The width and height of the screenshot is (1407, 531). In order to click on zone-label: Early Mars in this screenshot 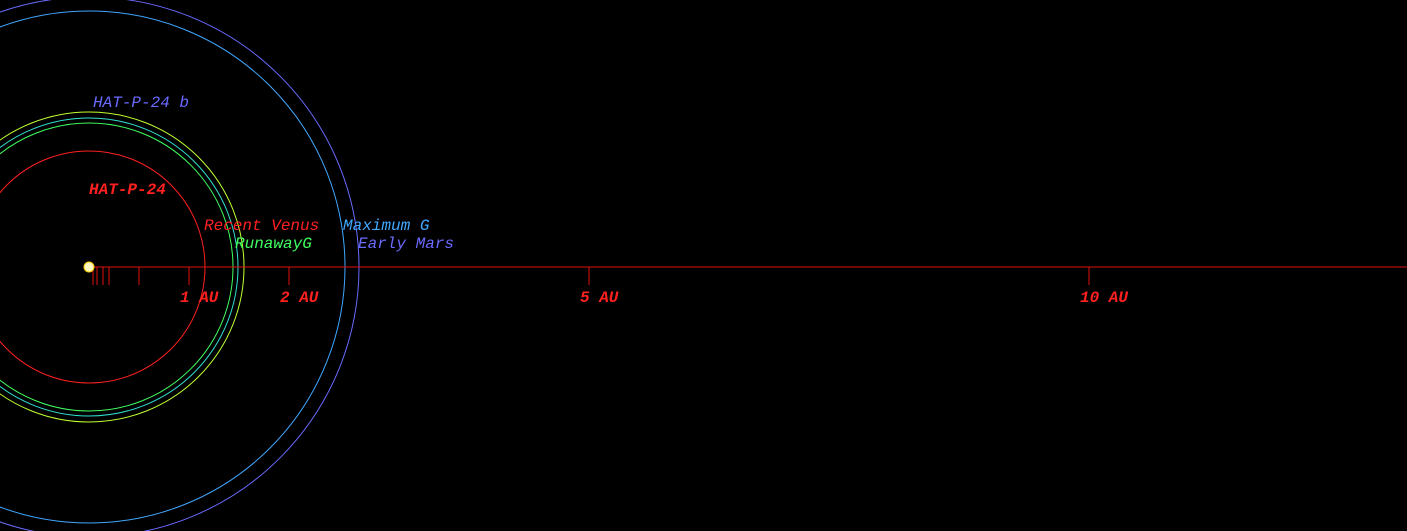, I will do `click(406, 244)`.